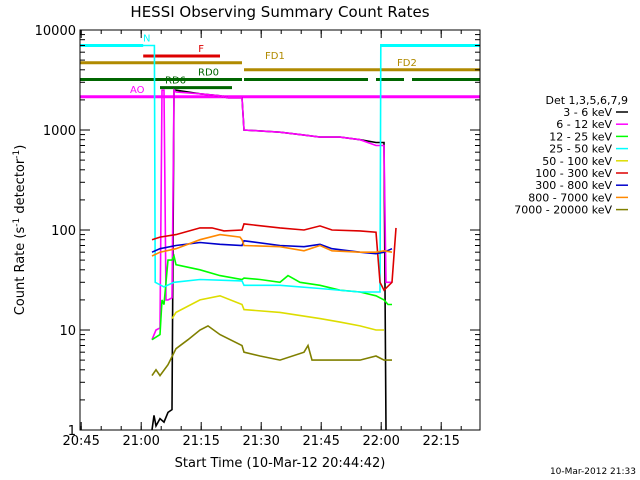 The image size is (640, 480). Describe the element at coordinates (260, 441) in the screenshot. I see `x-tick-label: 21:30` at that location.